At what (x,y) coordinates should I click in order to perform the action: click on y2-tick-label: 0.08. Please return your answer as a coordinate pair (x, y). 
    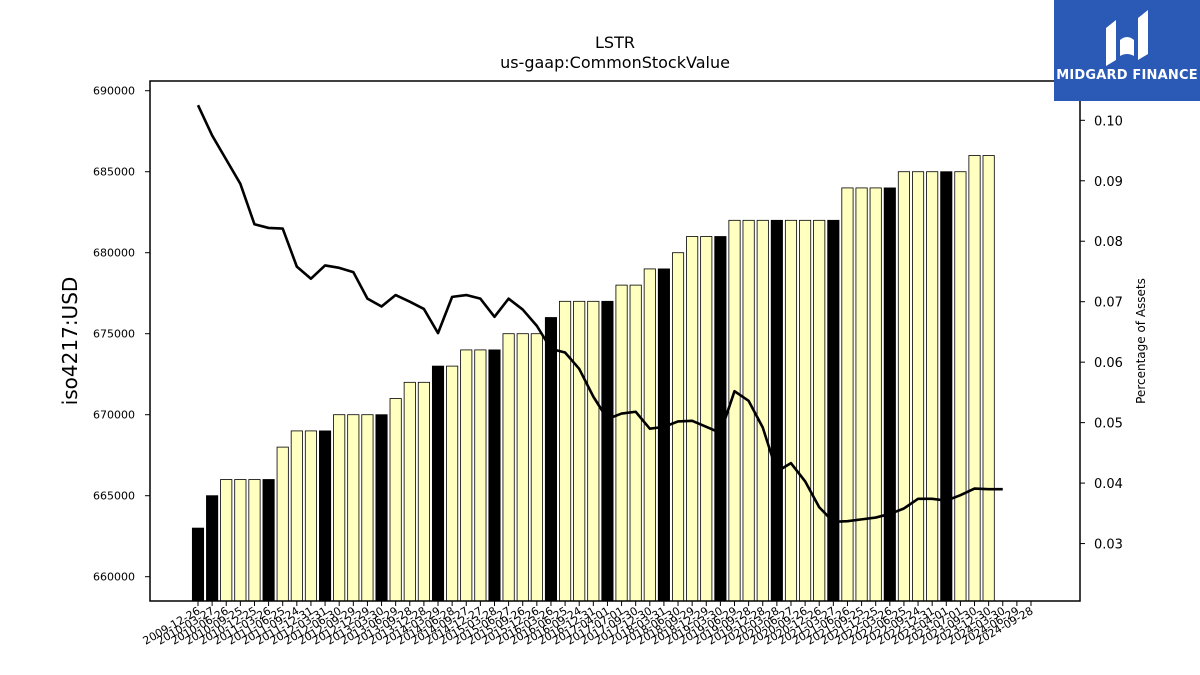
    Looking at the image, I should click on (1108, 242).